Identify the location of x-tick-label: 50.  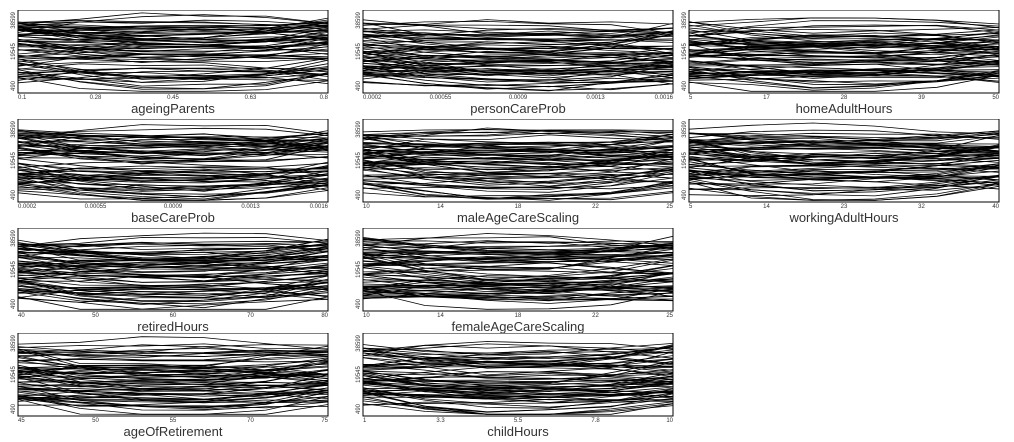
(95, 316).